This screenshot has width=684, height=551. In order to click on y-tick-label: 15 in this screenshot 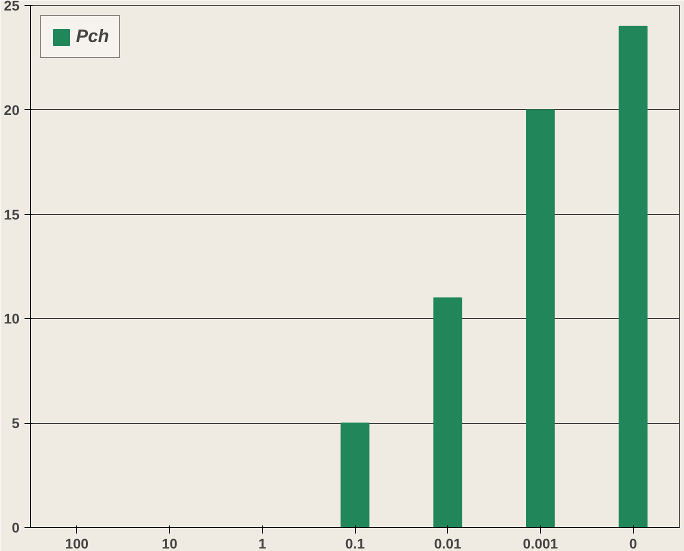, I will do `click(12, 214)`.